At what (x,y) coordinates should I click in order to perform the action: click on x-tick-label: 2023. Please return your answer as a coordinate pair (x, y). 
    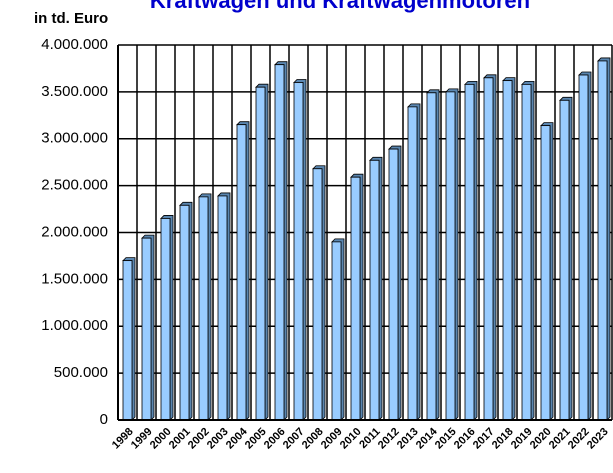
    Looking at the image, I should click on (598, 439).